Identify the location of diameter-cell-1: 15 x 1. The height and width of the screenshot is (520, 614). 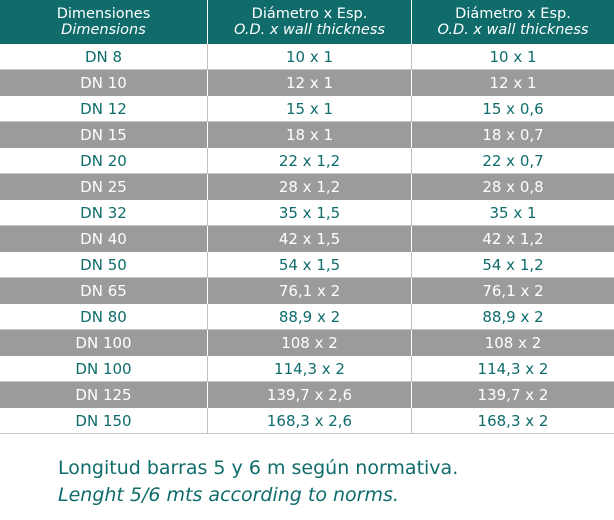
(309, 109).